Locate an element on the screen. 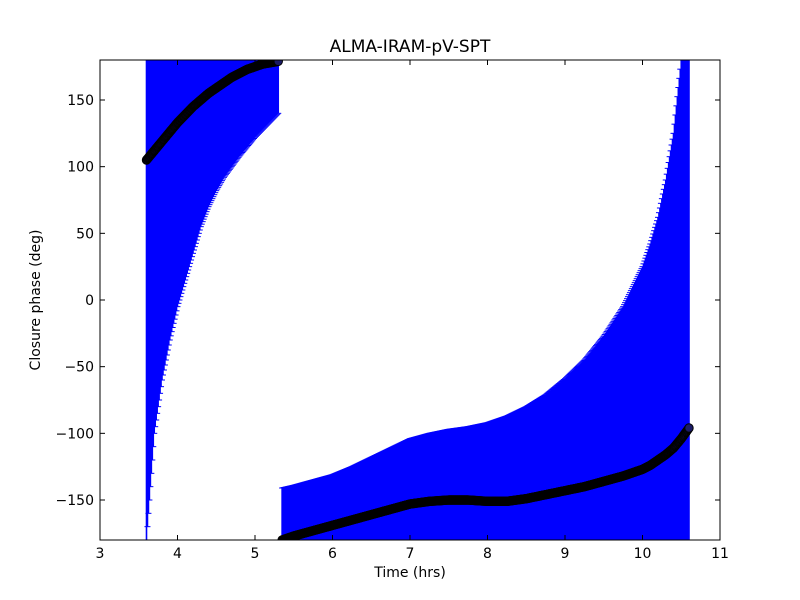 This screenshot has height=600, width=800. x-axis-label: Time (hrs) is located at coordinates (409, 573).